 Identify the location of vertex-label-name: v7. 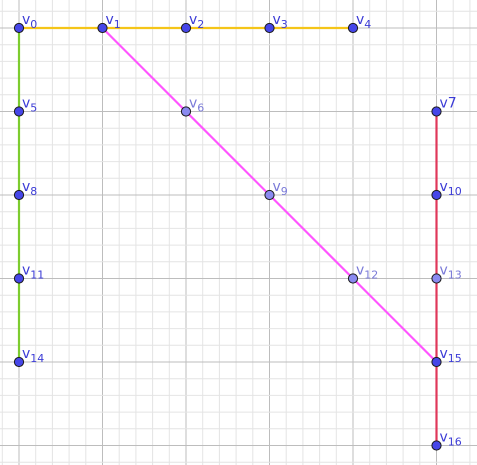
(448, 104).